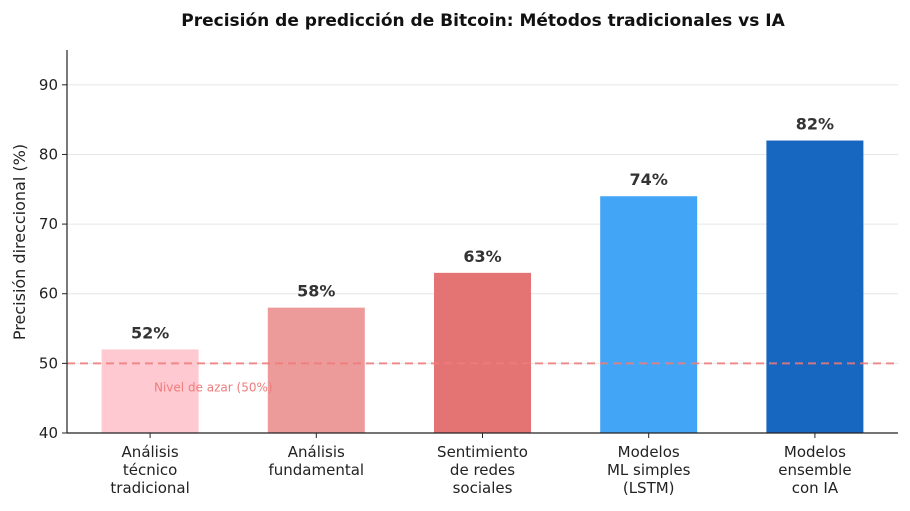 The image size is (910, 511). Describe the element at coordinates (649, 179) in the screenshot. I see `value-label: 74%` at that location.